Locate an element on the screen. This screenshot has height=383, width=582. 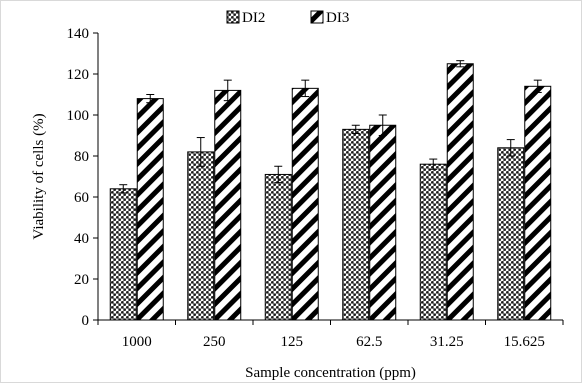
error-bar-di2-15.625 is located at coordinates (510, 148).